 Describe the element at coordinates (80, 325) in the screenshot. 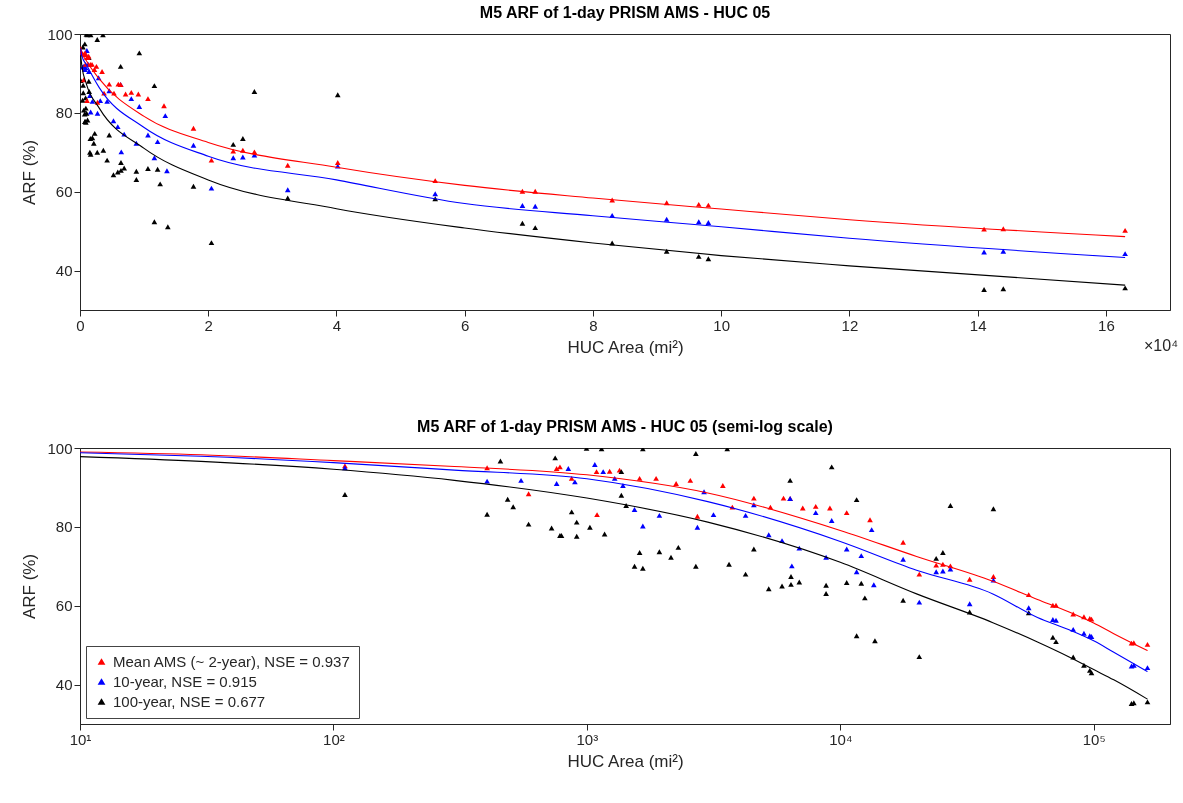

I see `x-tick-label: 0` at that location.